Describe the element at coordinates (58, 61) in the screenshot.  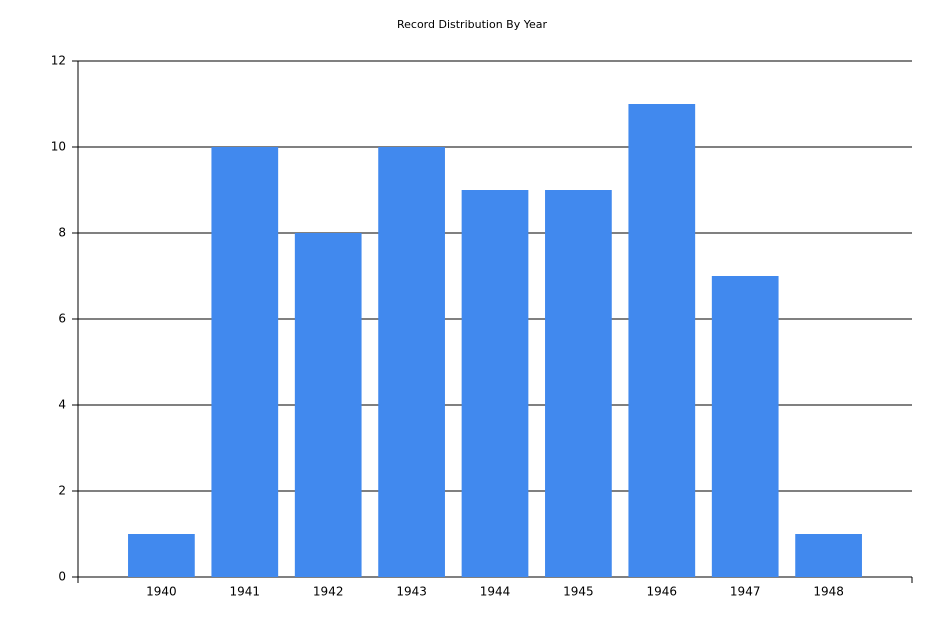
I see `y-tick-label: 12` at that location.